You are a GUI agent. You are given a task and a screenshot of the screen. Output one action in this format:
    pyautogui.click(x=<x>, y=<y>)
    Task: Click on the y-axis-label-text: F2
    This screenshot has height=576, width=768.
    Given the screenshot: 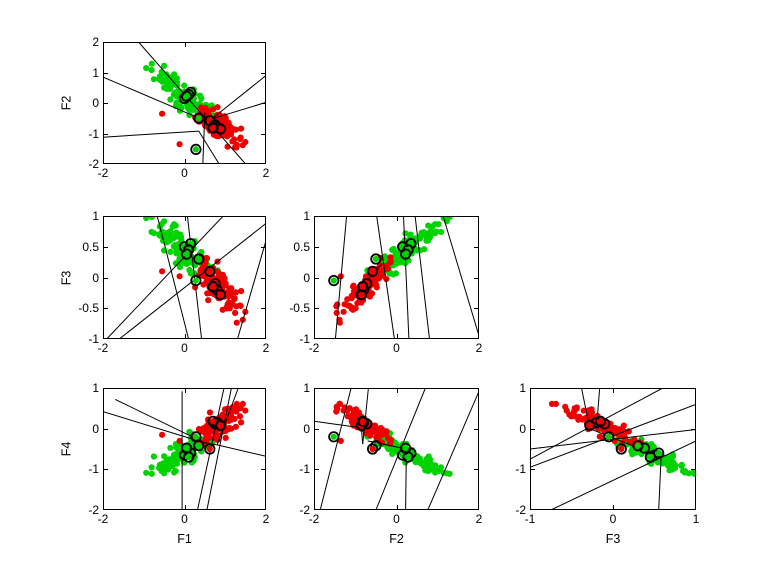 What is the action you would take?
    pyautogui.click(x=66, y=103)
    